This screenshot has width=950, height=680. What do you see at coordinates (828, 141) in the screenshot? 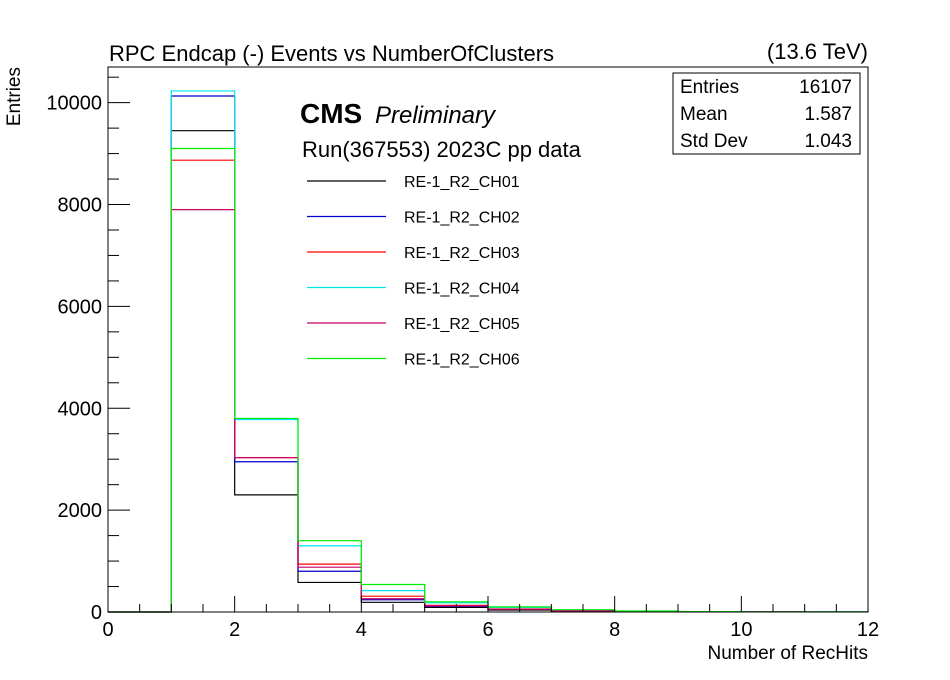
I see `stats-value: 1.043` at bounding box center [828, 141].